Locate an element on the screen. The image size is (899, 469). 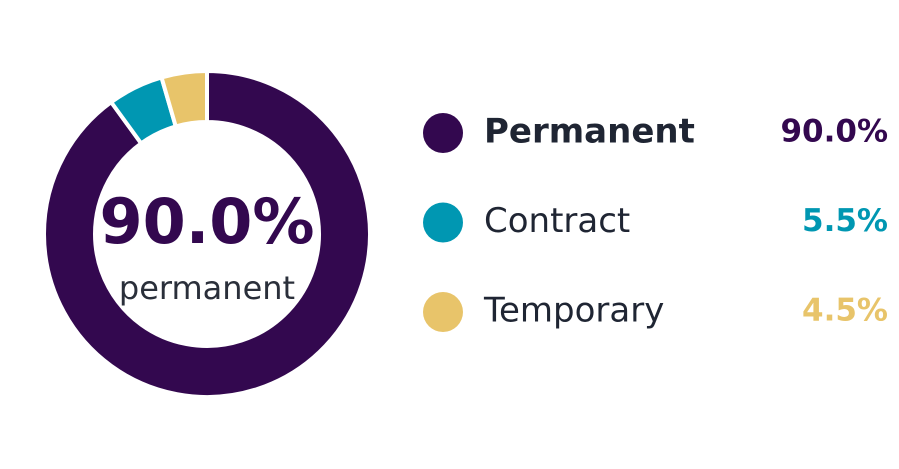
center-caption: permanent is located at coordinates (207, 288).